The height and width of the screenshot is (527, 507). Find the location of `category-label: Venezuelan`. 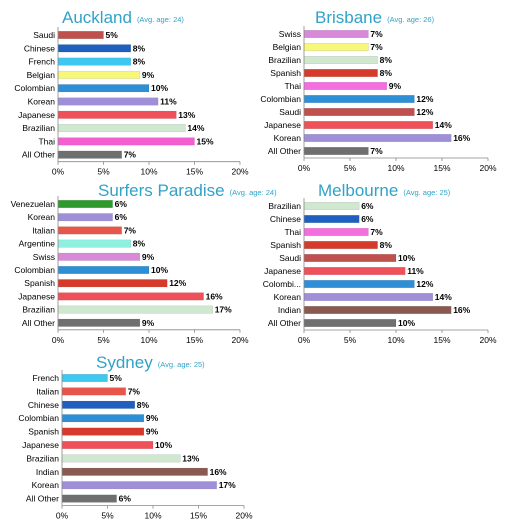

category-label: Venezuelan is located at coordinates (33, 204).